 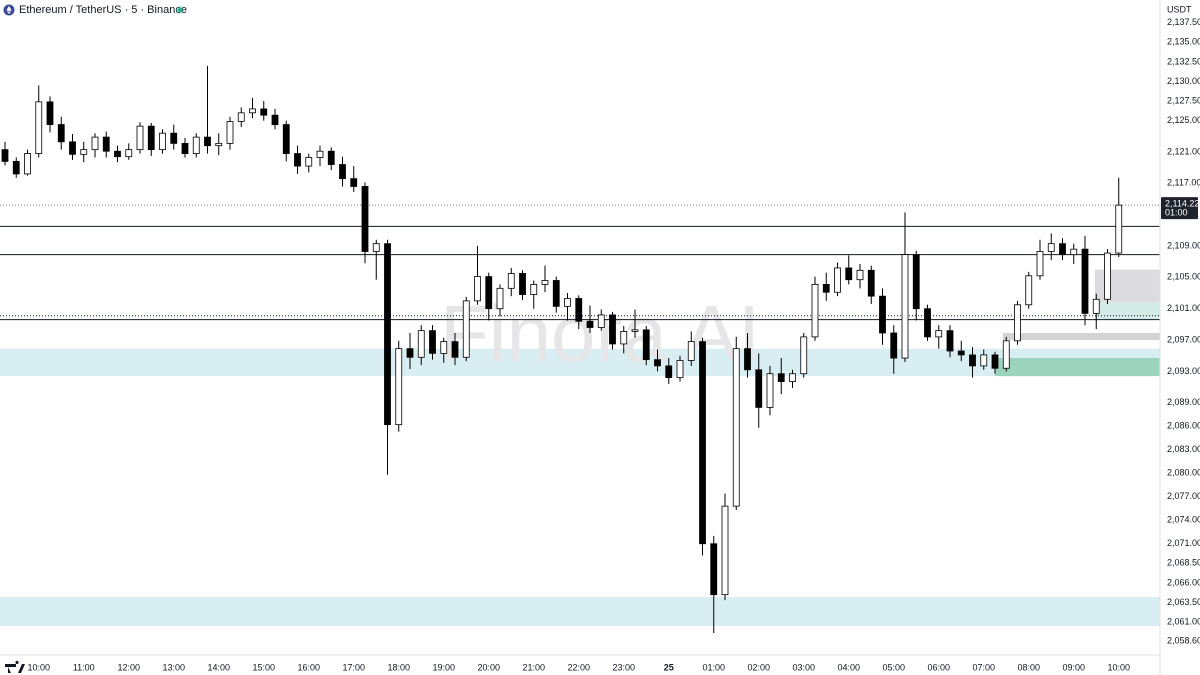 I want to click on y-tick-label: 2,080.00, so click(x=1183, y=473).